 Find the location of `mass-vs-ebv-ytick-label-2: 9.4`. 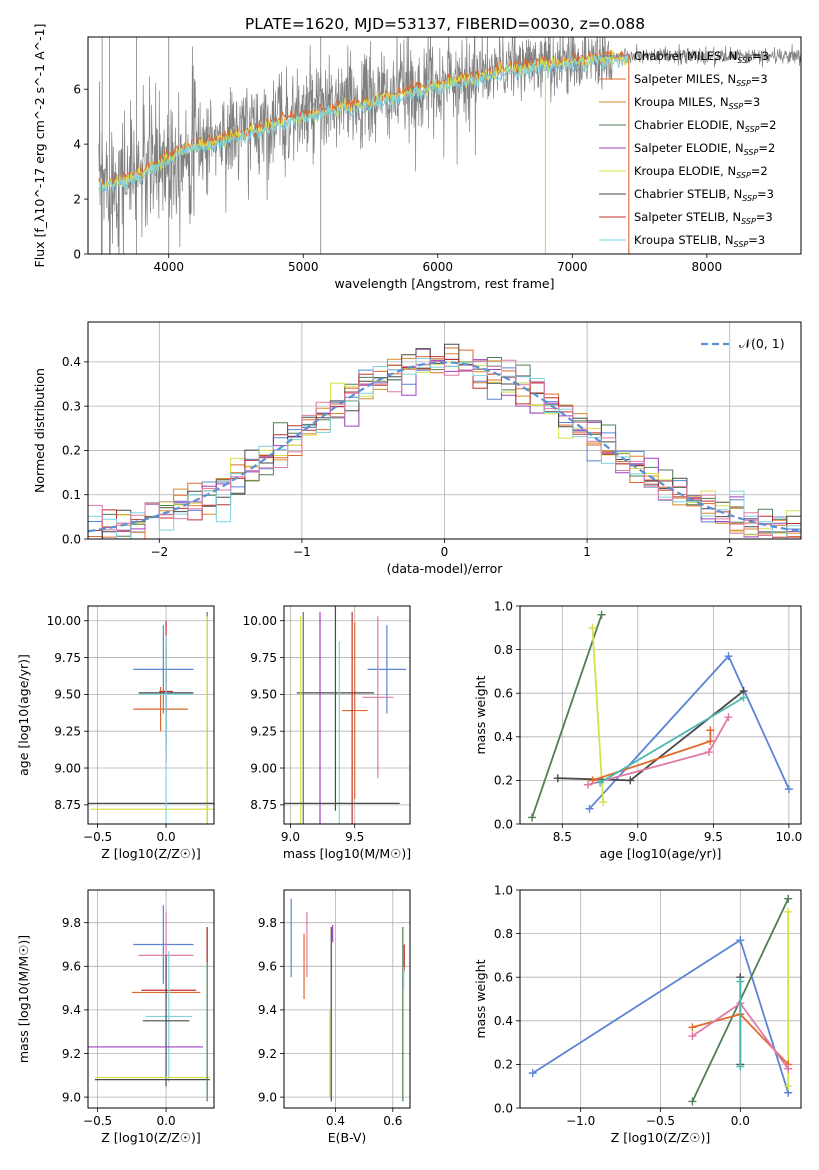

mass-vs-ebv-ytick-label-2: 9.4 is located at coordinates (267, 1010).